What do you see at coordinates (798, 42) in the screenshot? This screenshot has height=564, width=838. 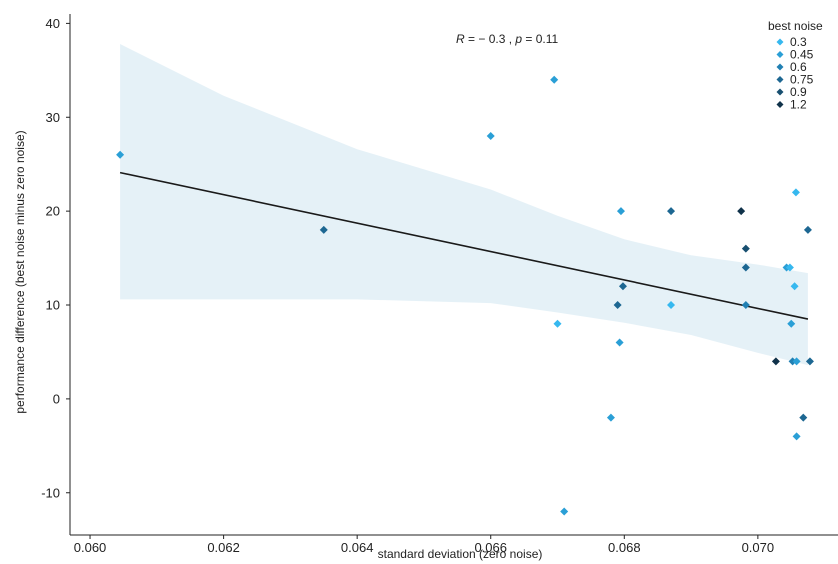 I see `legend-label: 0.3` at bounding box center [798, 42].